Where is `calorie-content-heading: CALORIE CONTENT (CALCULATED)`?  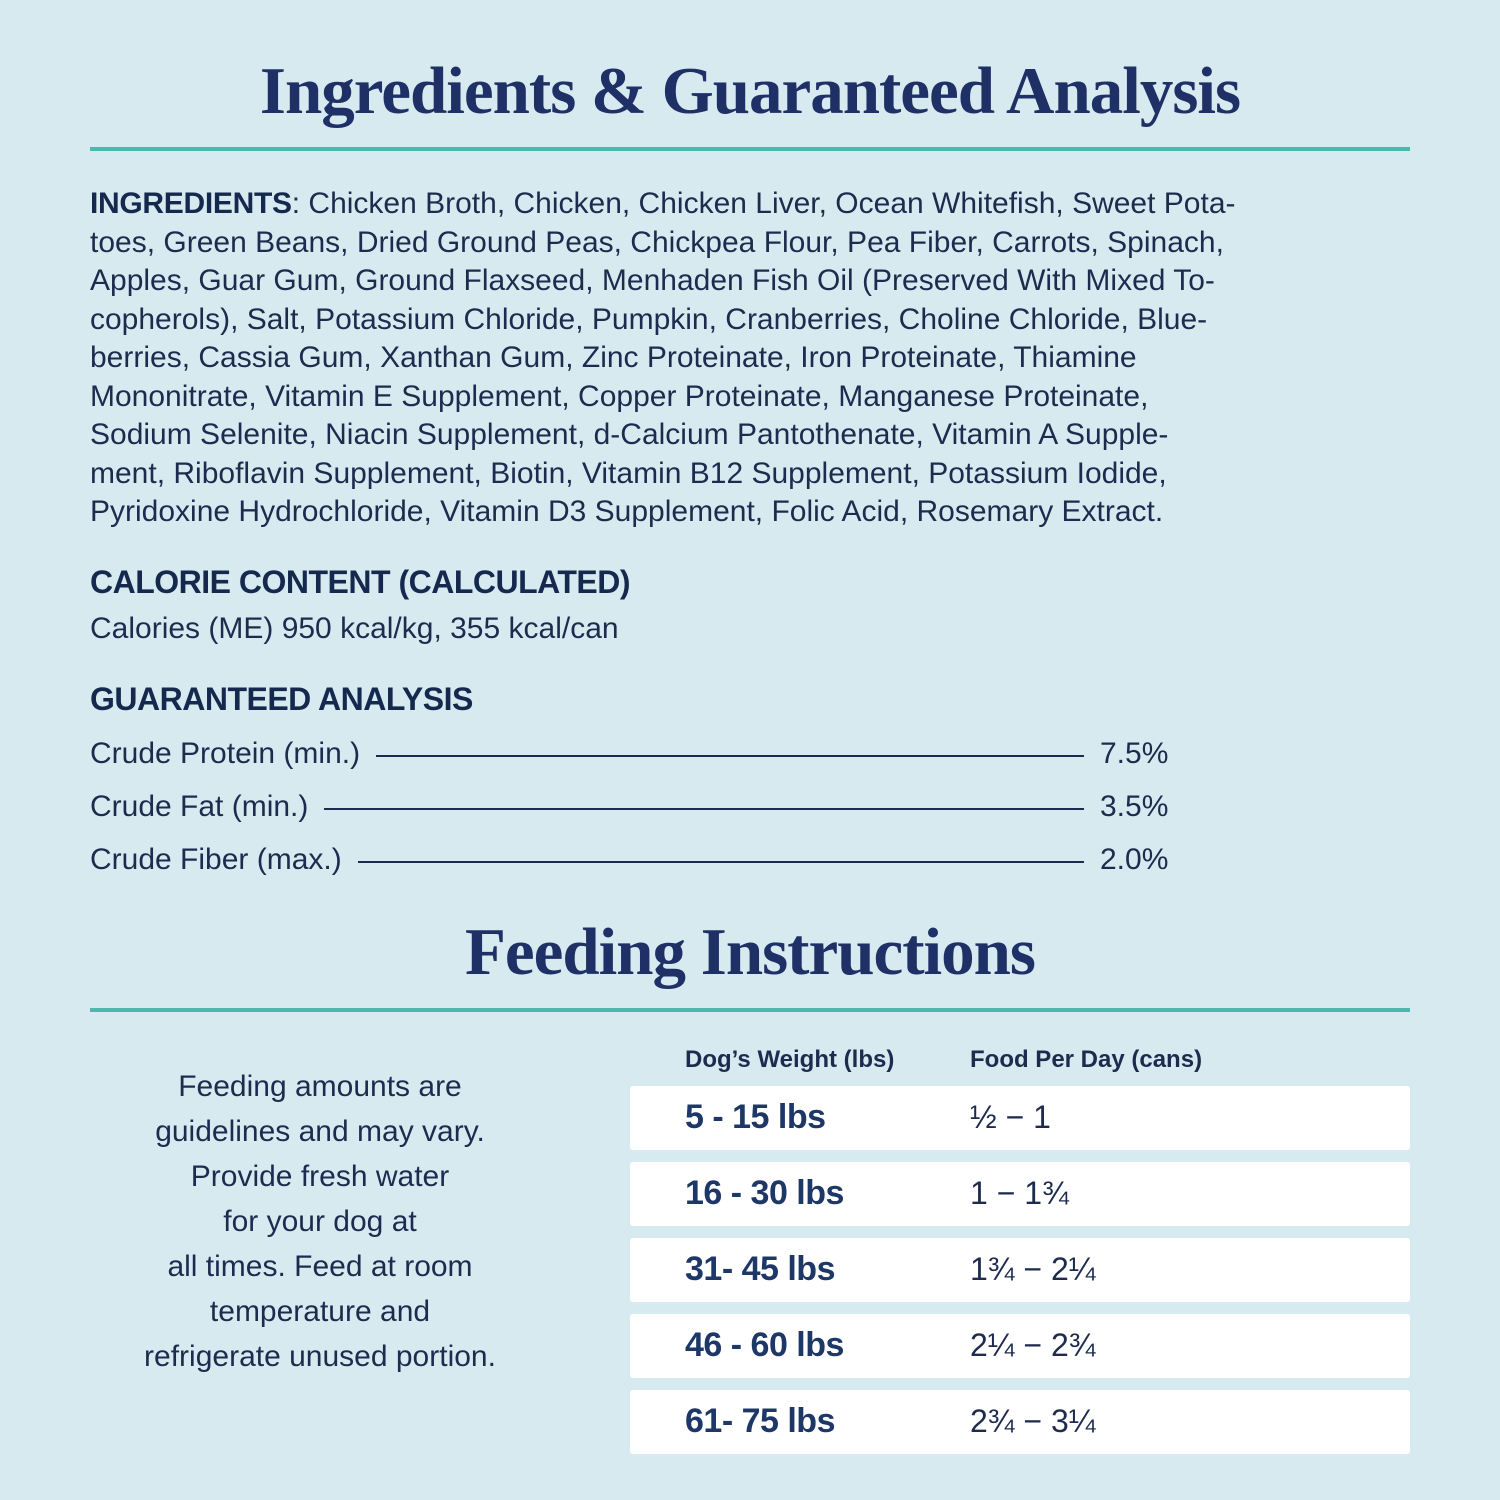
calorie-content-heading: CALORIE CONTENT (CALCULATED) is located at coordinates (360, 581).